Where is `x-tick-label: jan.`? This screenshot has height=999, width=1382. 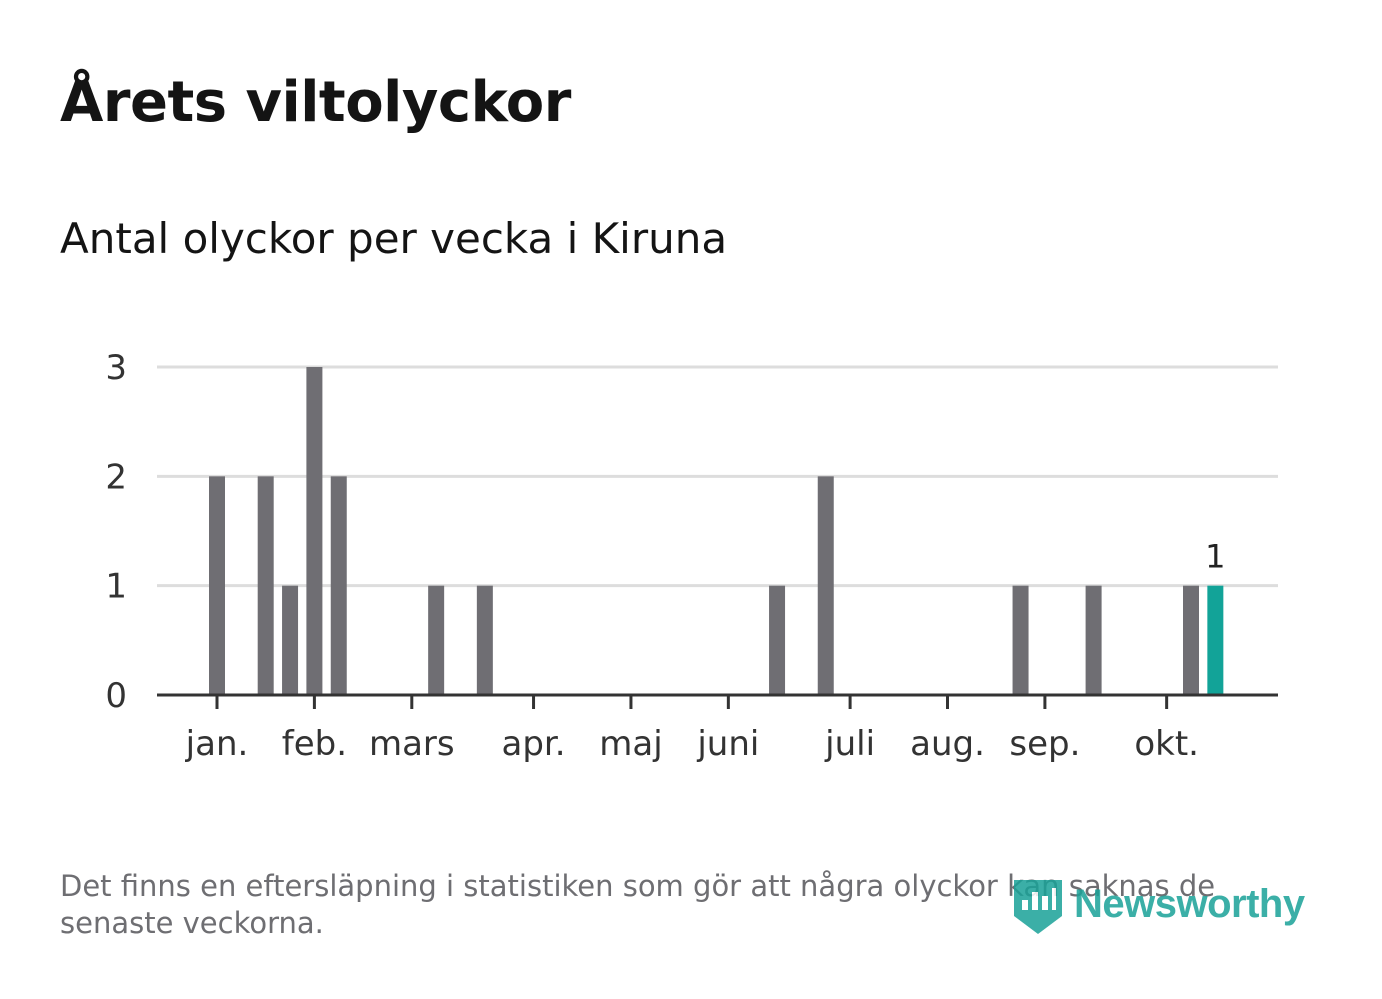 x-tick-label: jan. is located at coordinates (217, 744).